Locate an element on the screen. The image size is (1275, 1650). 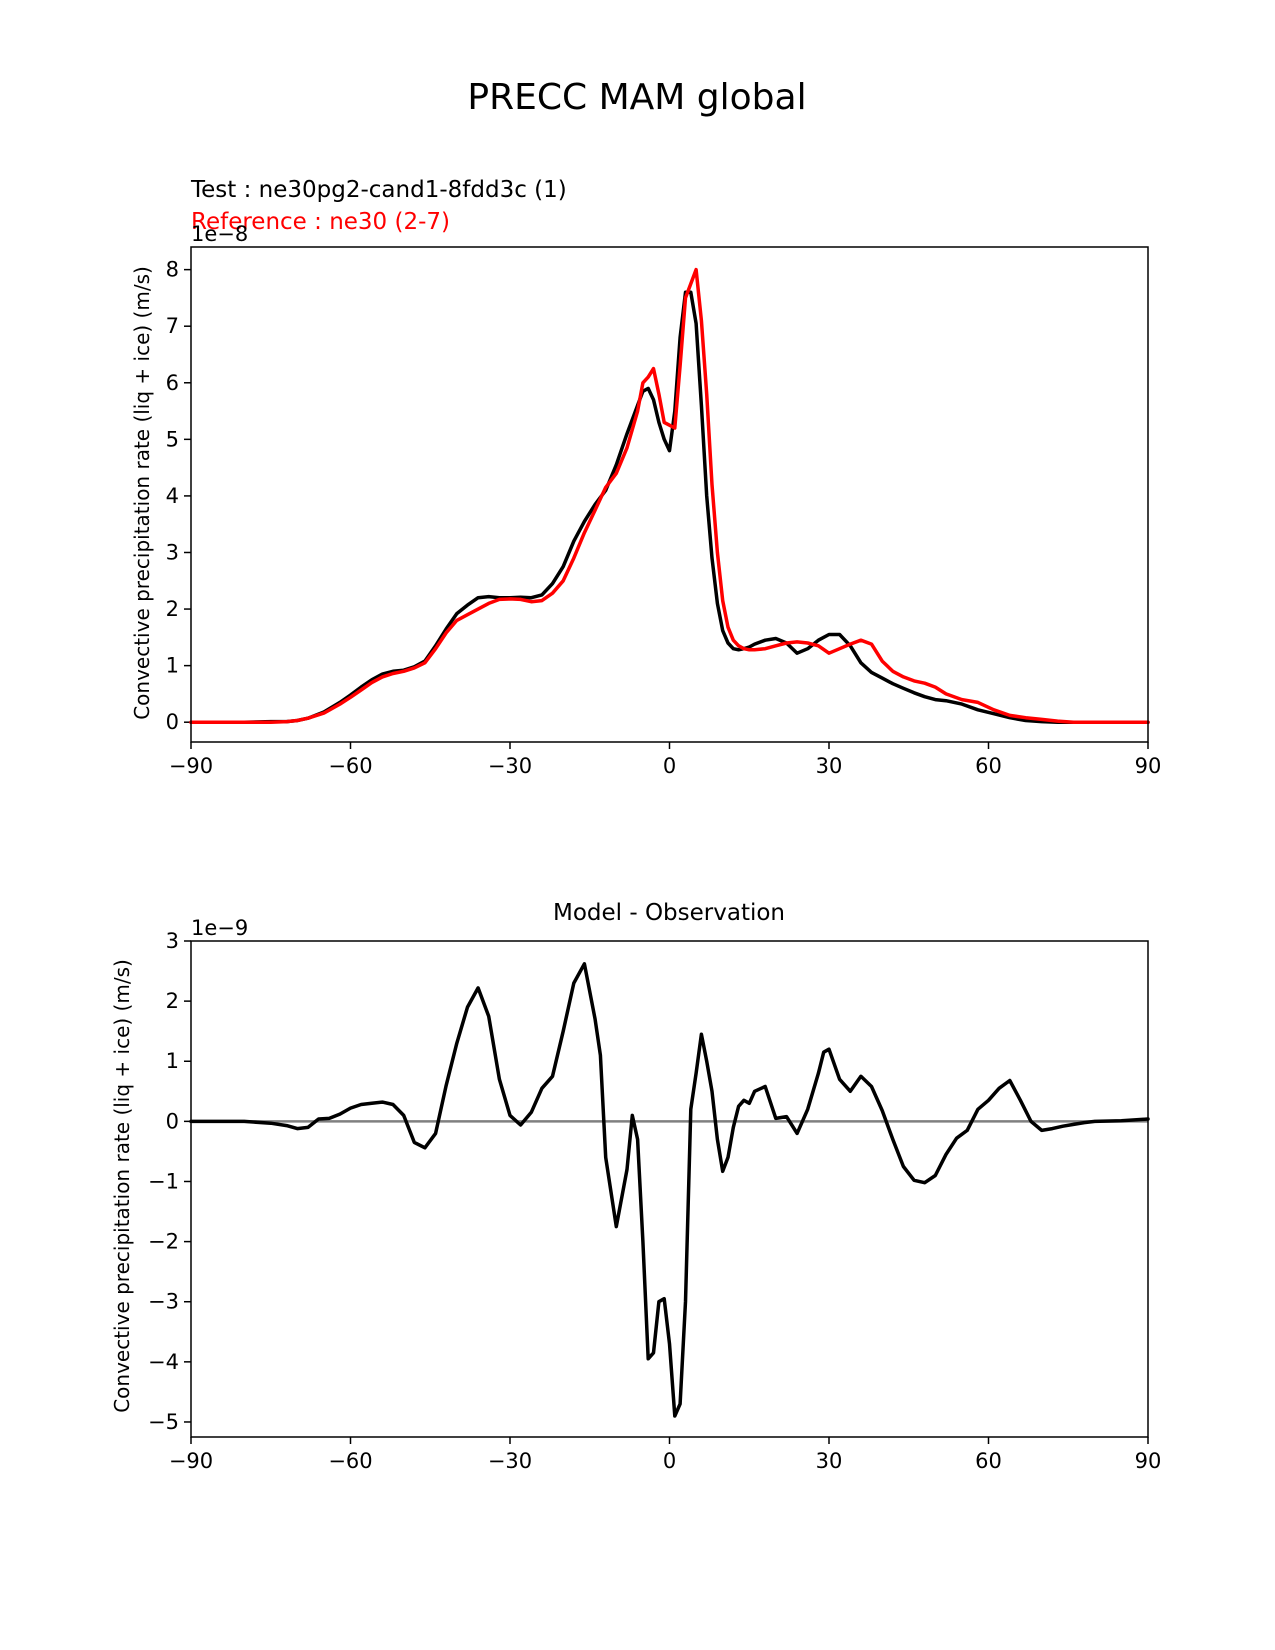
legend-text-reference: Reference : ne30 (2-7) is located at coordinates (320, 222).